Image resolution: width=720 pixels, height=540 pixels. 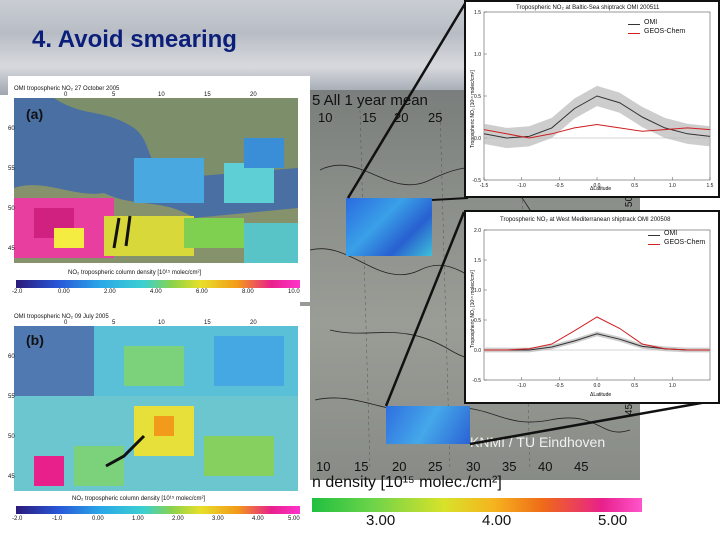 I want to click on panel-b-colorbar-tick: -2.0, so click(x=17, y=519).